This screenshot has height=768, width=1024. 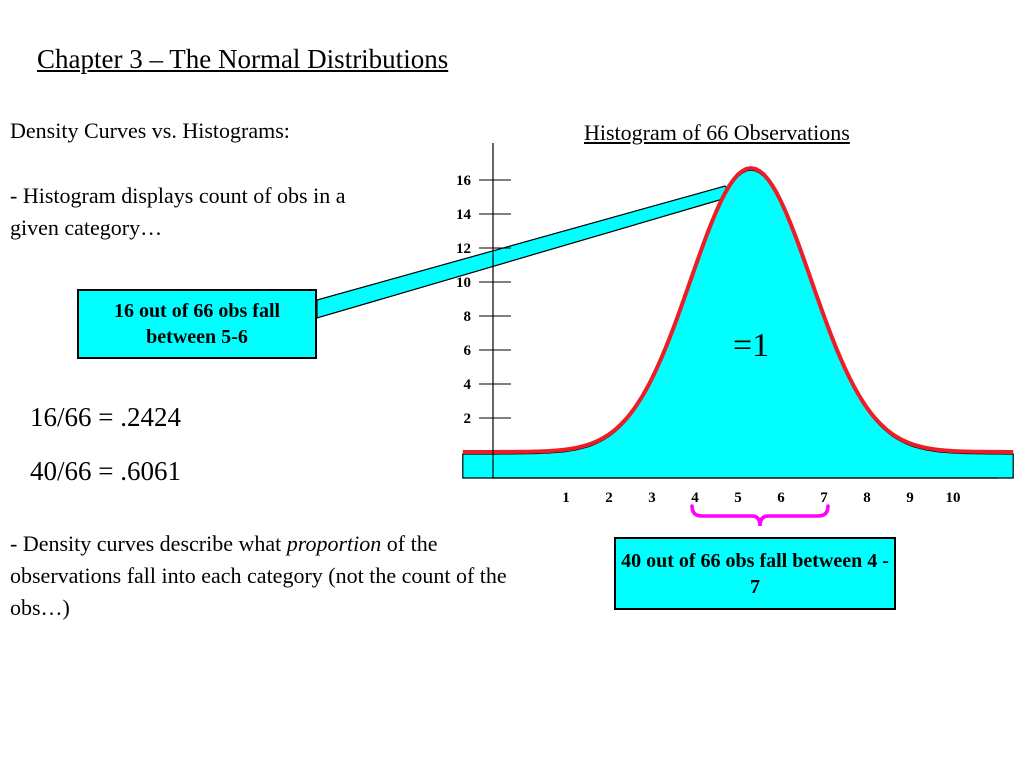 What do you see at coordinates (243, 59) in the screenshot?
I see `slide-title: Chapter 3 – The Normal Distributions` at bounding box center [243, 59].